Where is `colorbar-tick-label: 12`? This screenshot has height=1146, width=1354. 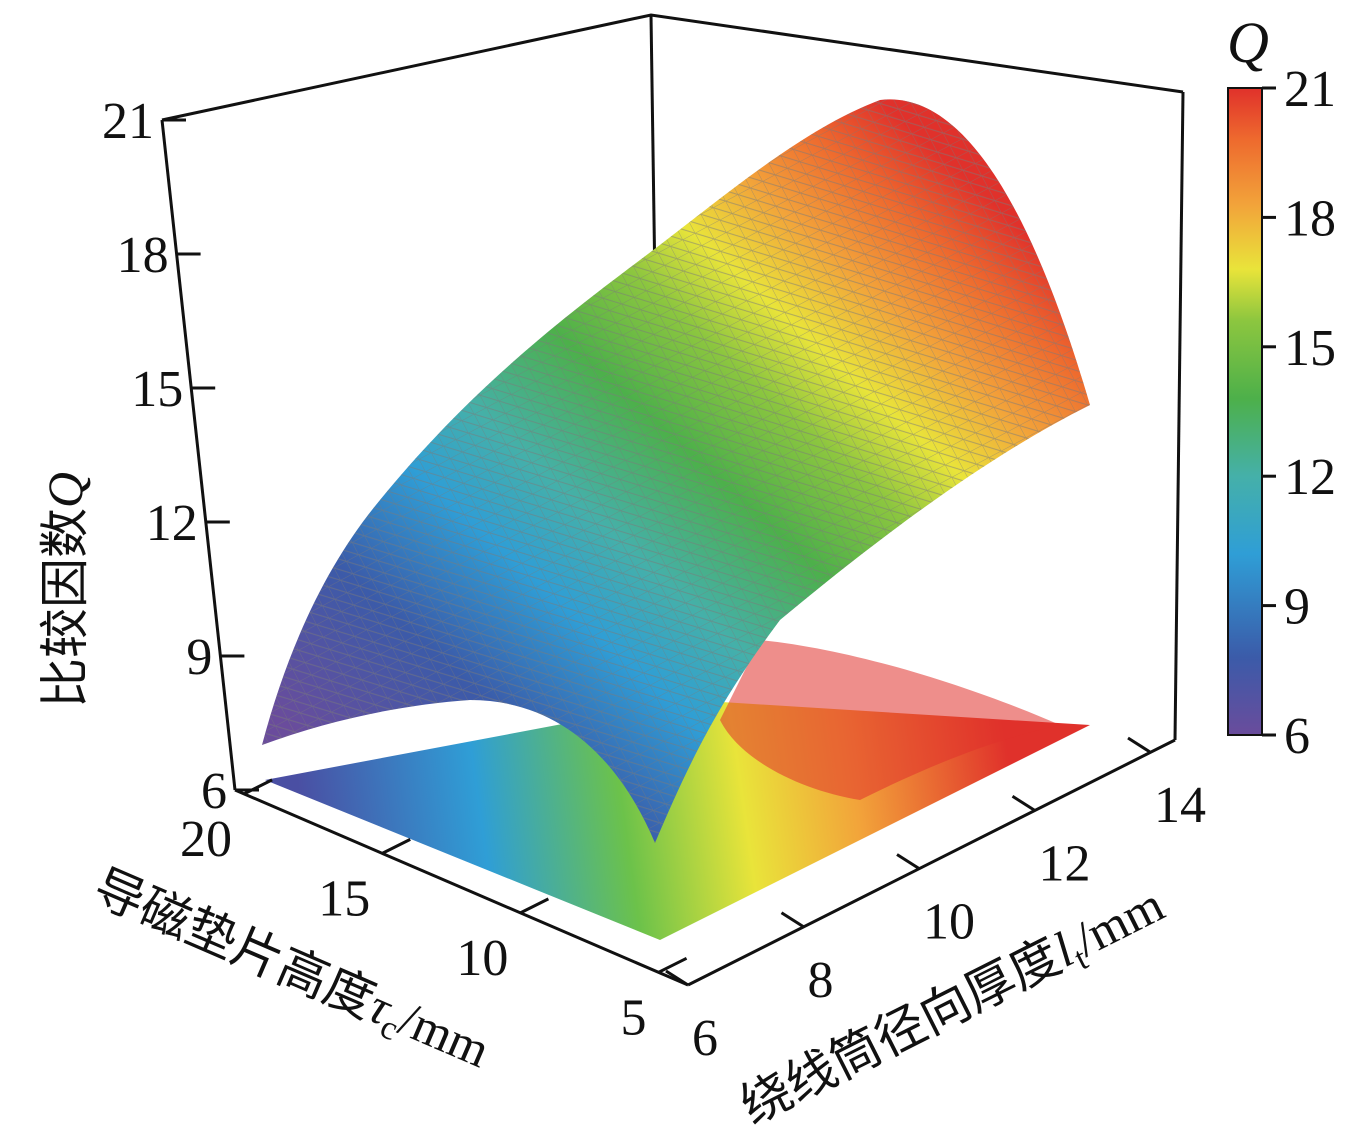 colorbar-tick-label: 12 is located at coordinates (1310, 477).